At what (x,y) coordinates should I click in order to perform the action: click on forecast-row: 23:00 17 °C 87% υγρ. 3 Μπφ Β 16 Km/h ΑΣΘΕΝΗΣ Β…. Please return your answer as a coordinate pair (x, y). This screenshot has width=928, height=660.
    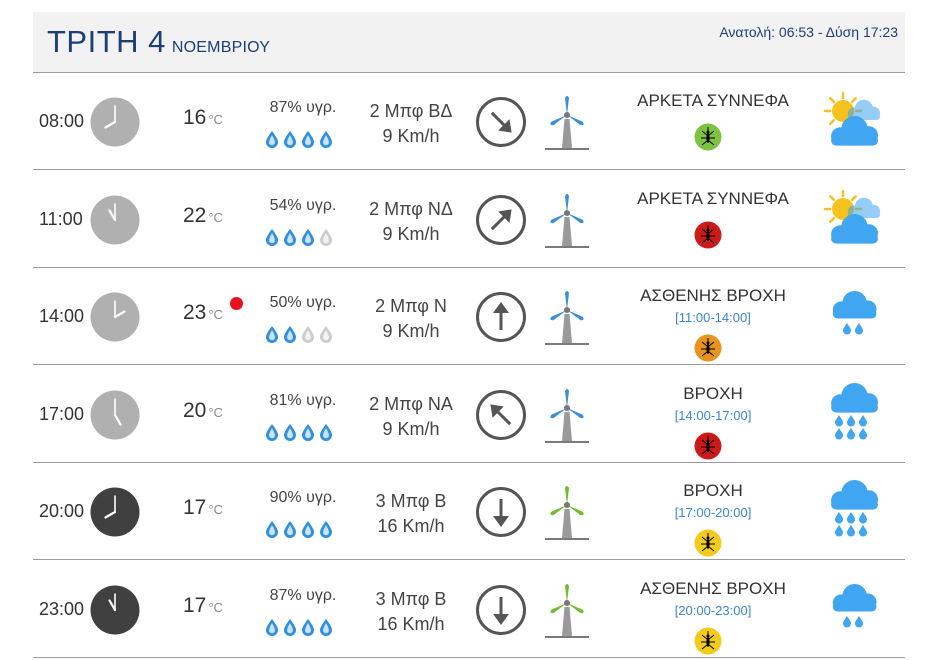
    Looking at the image, I should click on (469, 609).